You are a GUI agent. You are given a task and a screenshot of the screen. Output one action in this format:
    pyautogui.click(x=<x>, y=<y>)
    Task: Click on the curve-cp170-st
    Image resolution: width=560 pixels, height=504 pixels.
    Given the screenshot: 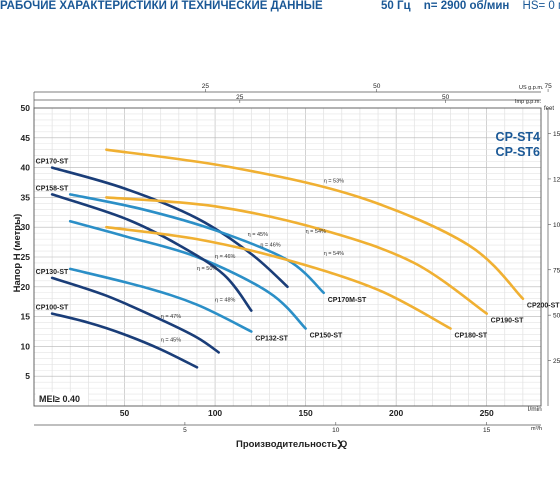 What is the action you would take?
    pyautogui.click(x=169, y=227)
    